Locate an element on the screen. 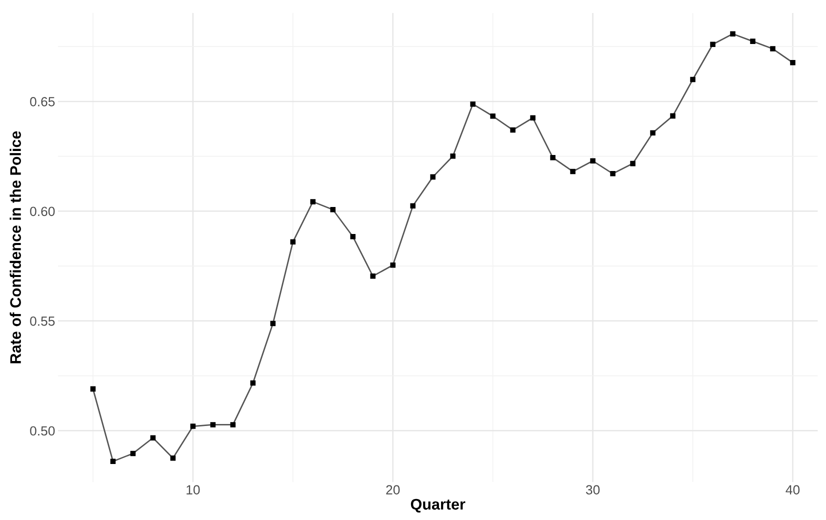 This screenshot has width=826, height=520. x-tick-label: 10 is located at coordinates (193, 489).